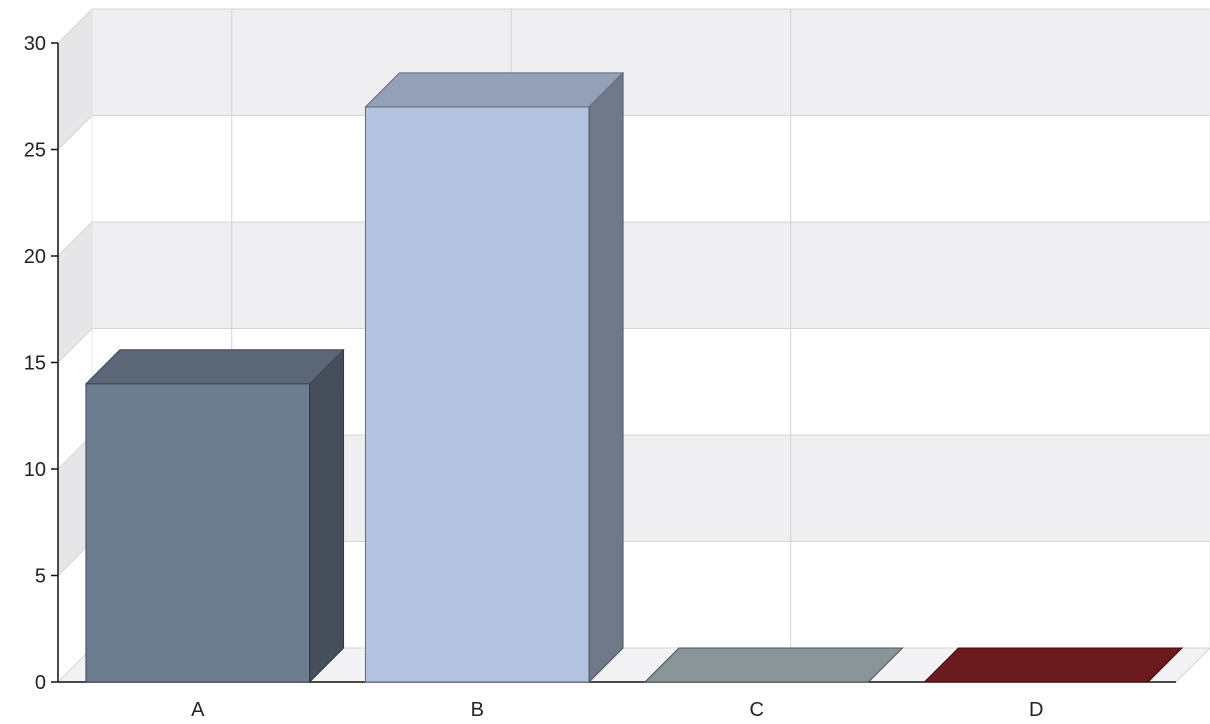 This screenshot has width=1210, height=724. Describe the element at coordinates (35, 44) in the screenshot. I see `y-tick-label: 30` at that location.